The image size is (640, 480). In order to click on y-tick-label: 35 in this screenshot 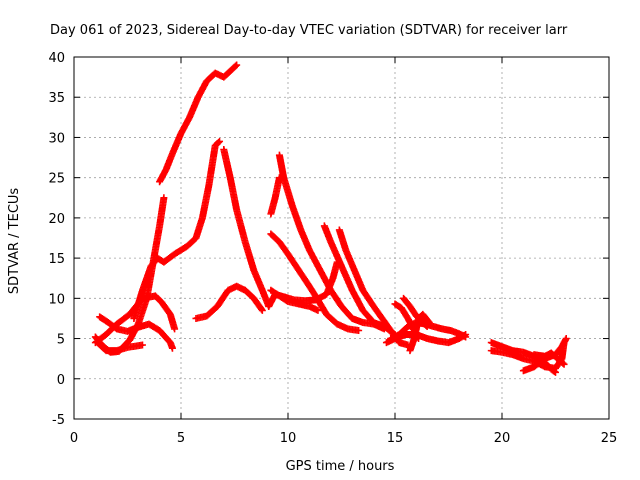, I will do `click(56, 98)`.